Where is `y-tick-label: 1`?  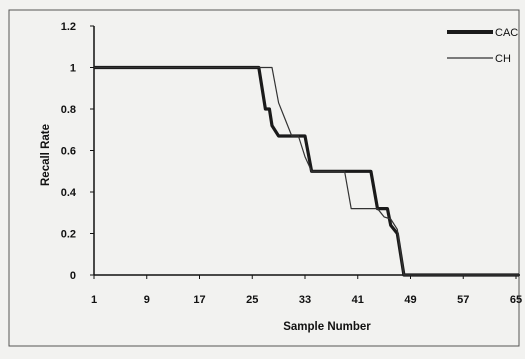
y-tick-label: 1 is located at coordinates (73, 69).